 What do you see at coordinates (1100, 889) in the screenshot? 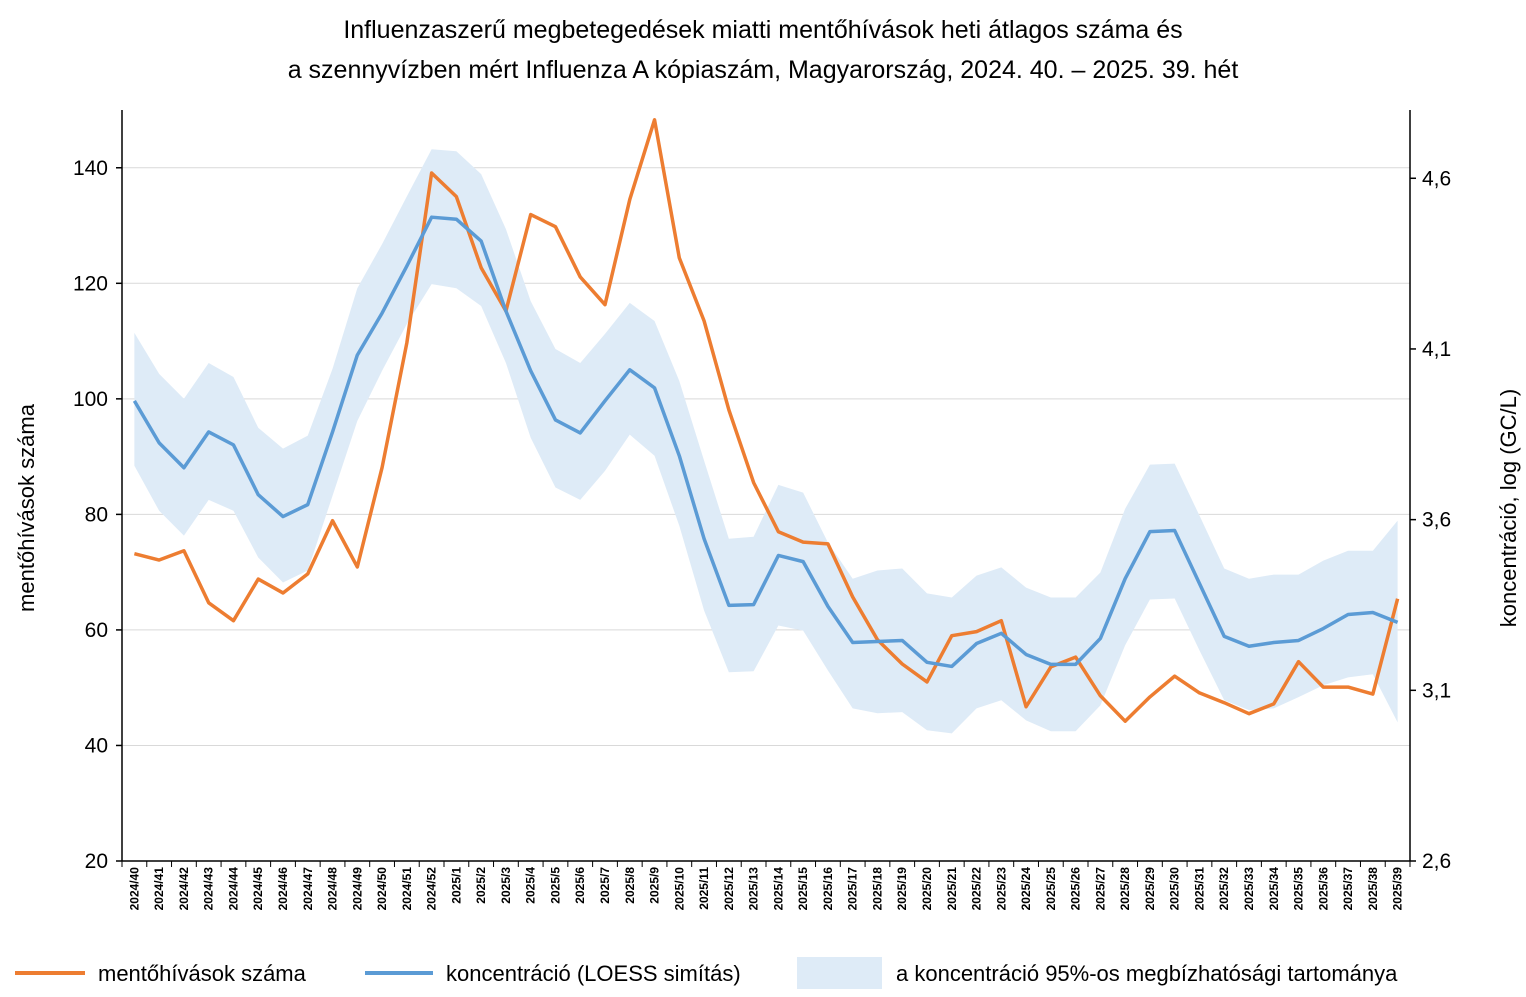
I see `x-tick-label: 2025/27` at bounding box center [1100, 889].